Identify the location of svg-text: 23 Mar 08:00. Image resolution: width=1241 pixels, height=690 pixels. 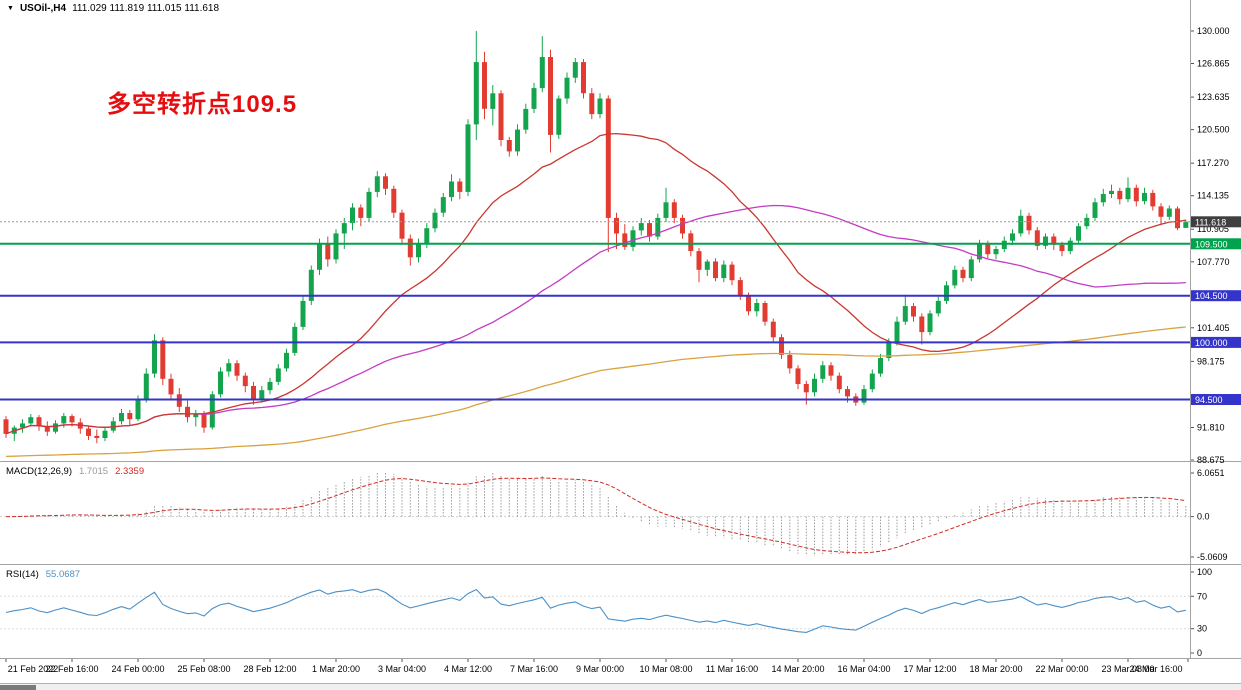
(1127, 669).